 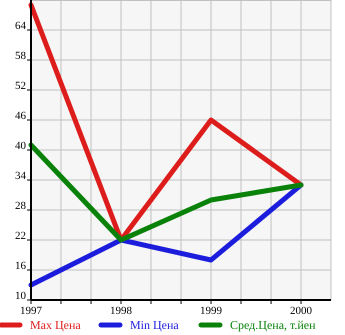 I want to click on y-tick-label: 34, so click(x=20, y=176).